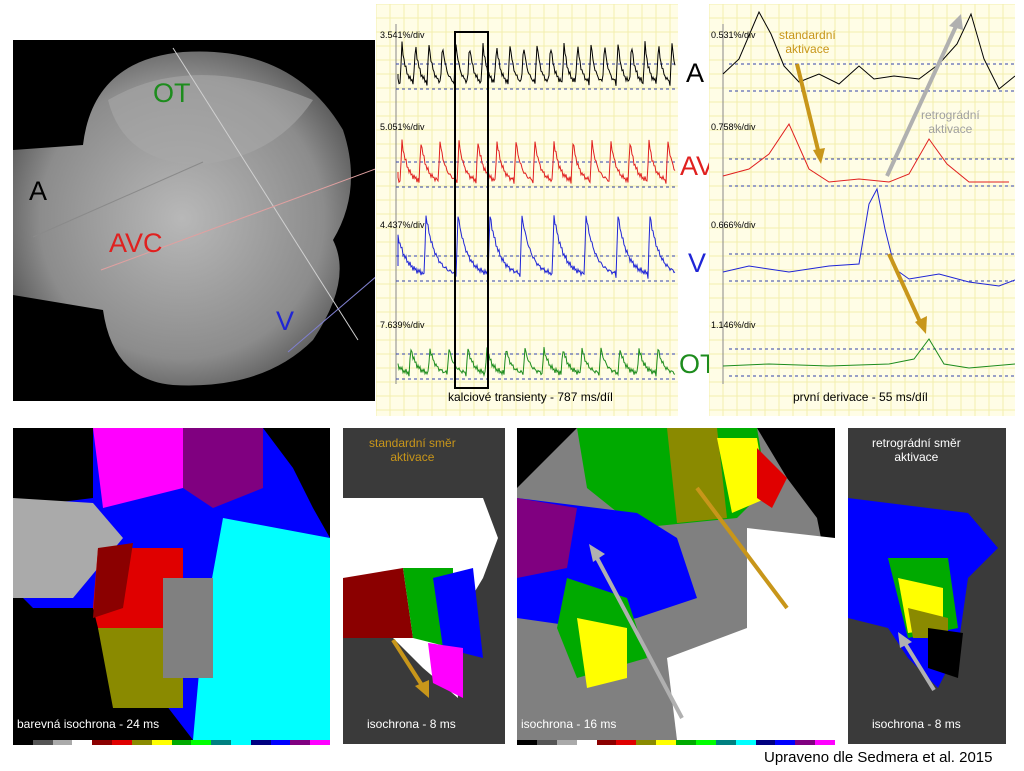  Describe the element at coordinates (819, 156) in the screenshot. I see `standard-arrow-upper-head` at that location.